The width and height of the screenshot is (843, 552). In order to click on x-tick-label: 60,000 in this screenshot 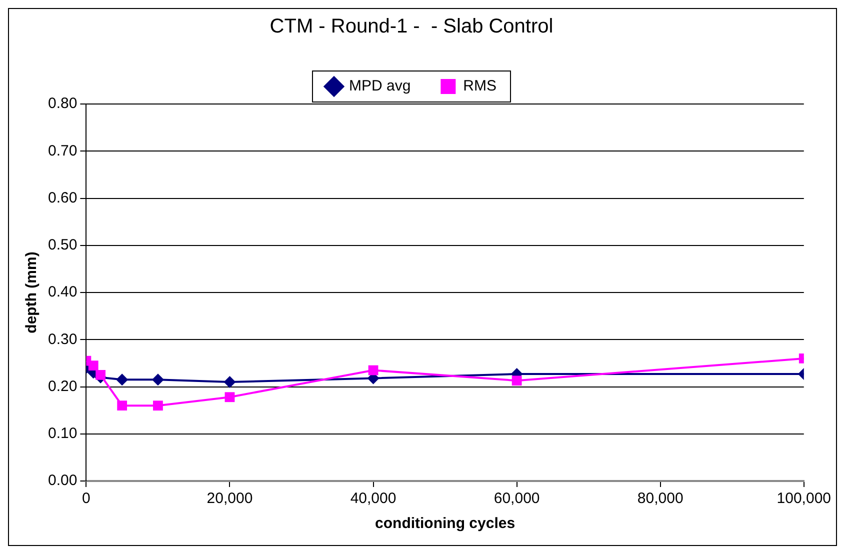, I will do `click(517, 499)`.